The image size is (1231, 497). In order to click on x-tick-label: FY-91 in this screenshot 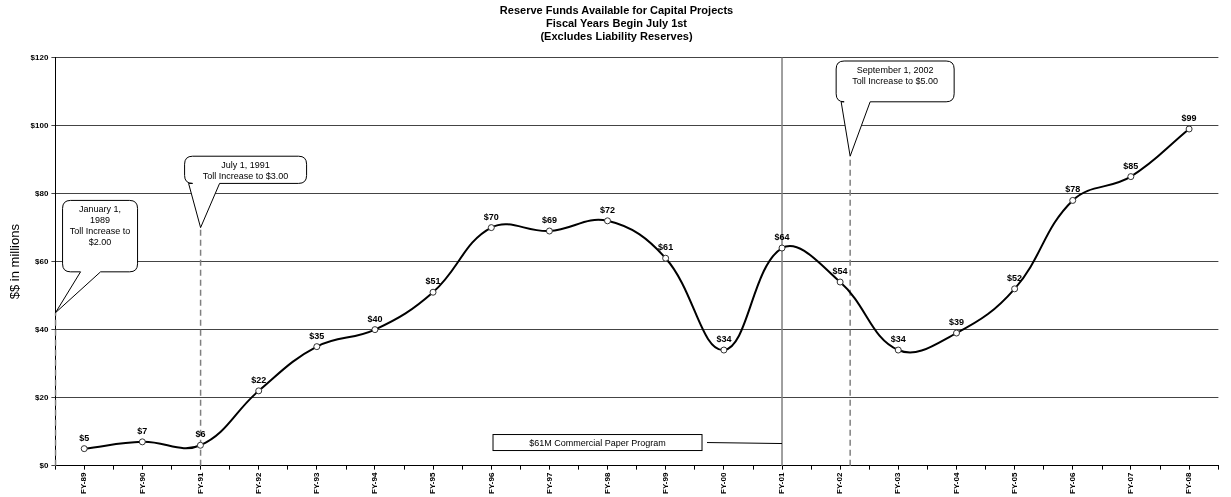, I will do `click(200, 483)`.